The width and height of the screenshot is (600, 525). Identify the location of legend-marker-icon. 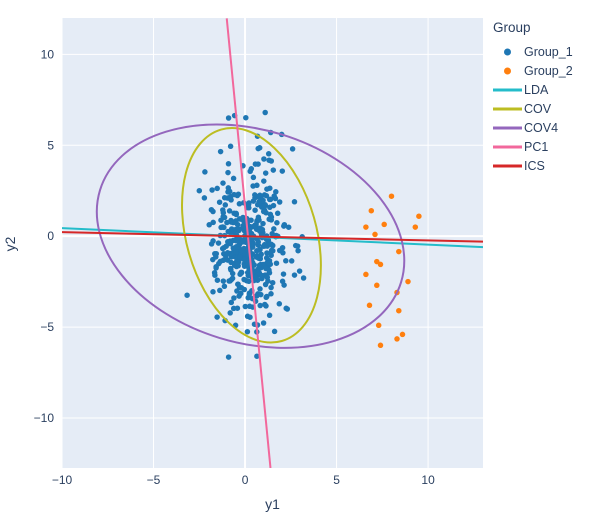
(507, 70).